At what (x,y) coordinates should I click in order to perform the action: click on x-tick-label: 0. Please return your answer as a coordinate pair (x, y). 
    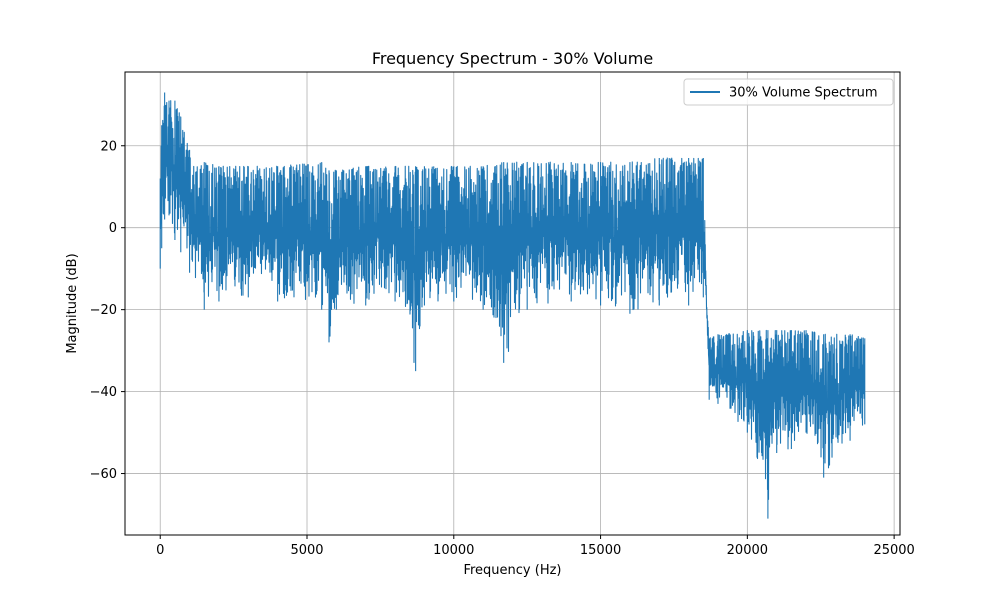
    Looking at the image, I should click on (160, 550).